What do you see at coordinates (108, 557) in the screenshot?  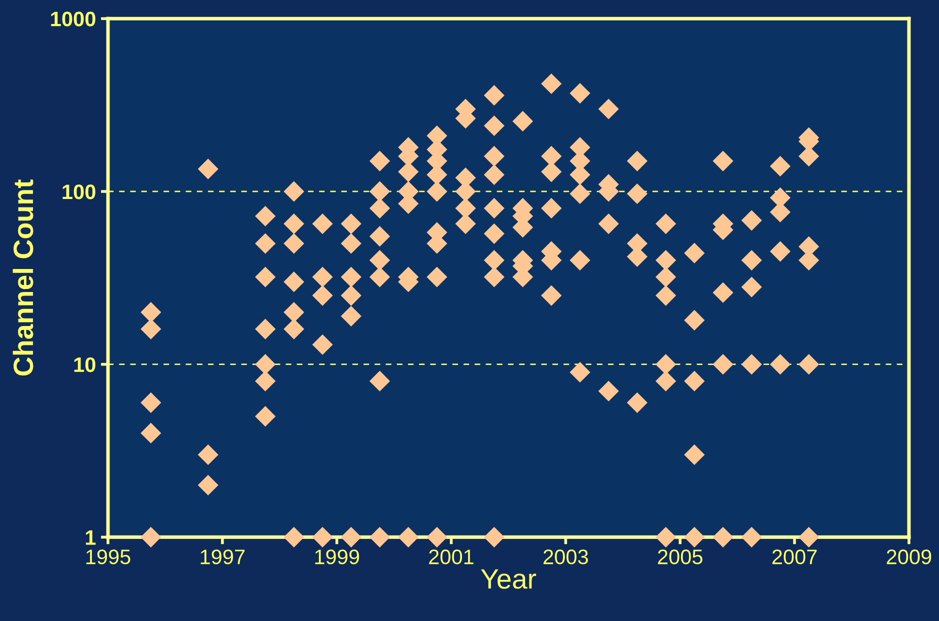 I see `x-tick-label: 1995` at bounding box center [108, 557].